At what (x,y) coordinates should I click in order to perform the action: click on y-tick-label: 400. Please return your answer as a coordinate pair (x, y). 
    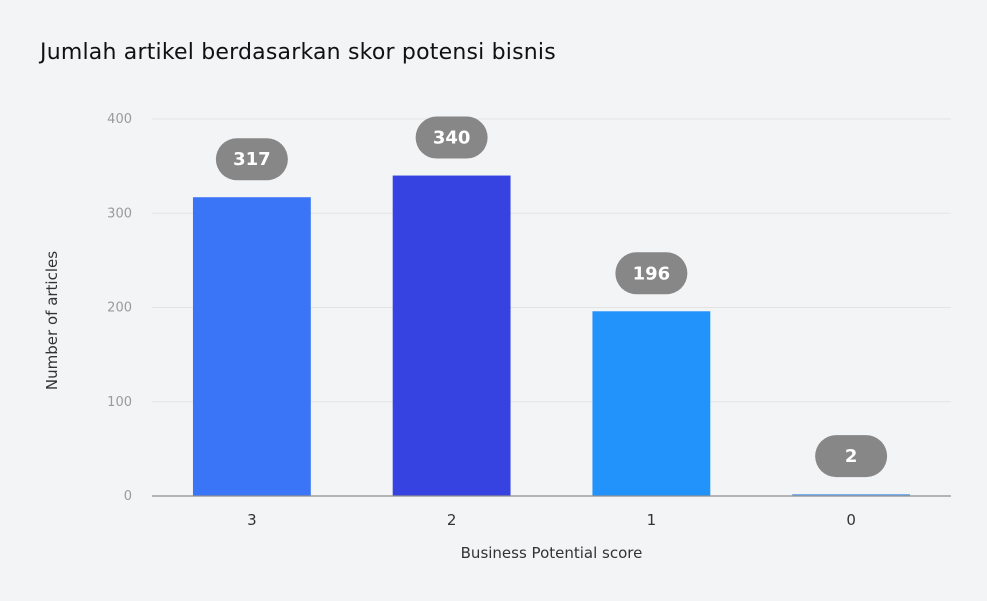
    Looking at the image, I should click on (119, 119).